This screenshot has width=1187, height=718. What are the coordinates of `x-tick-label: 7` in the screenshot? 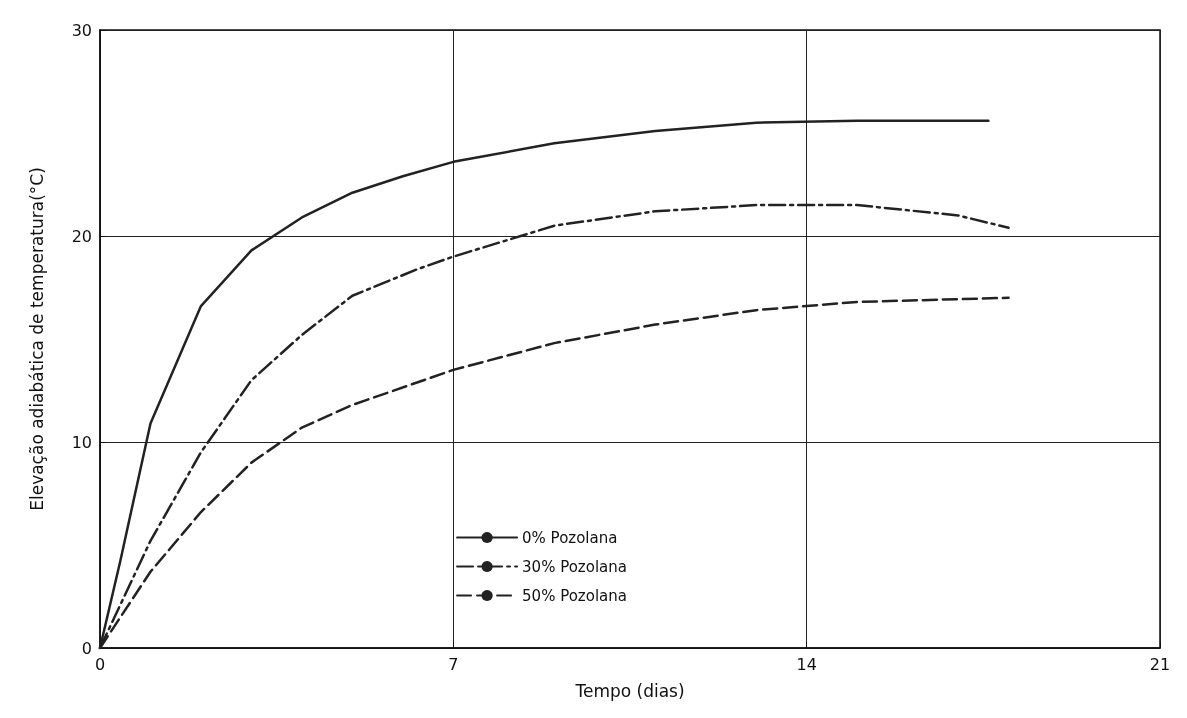 It's located at (453, 664).